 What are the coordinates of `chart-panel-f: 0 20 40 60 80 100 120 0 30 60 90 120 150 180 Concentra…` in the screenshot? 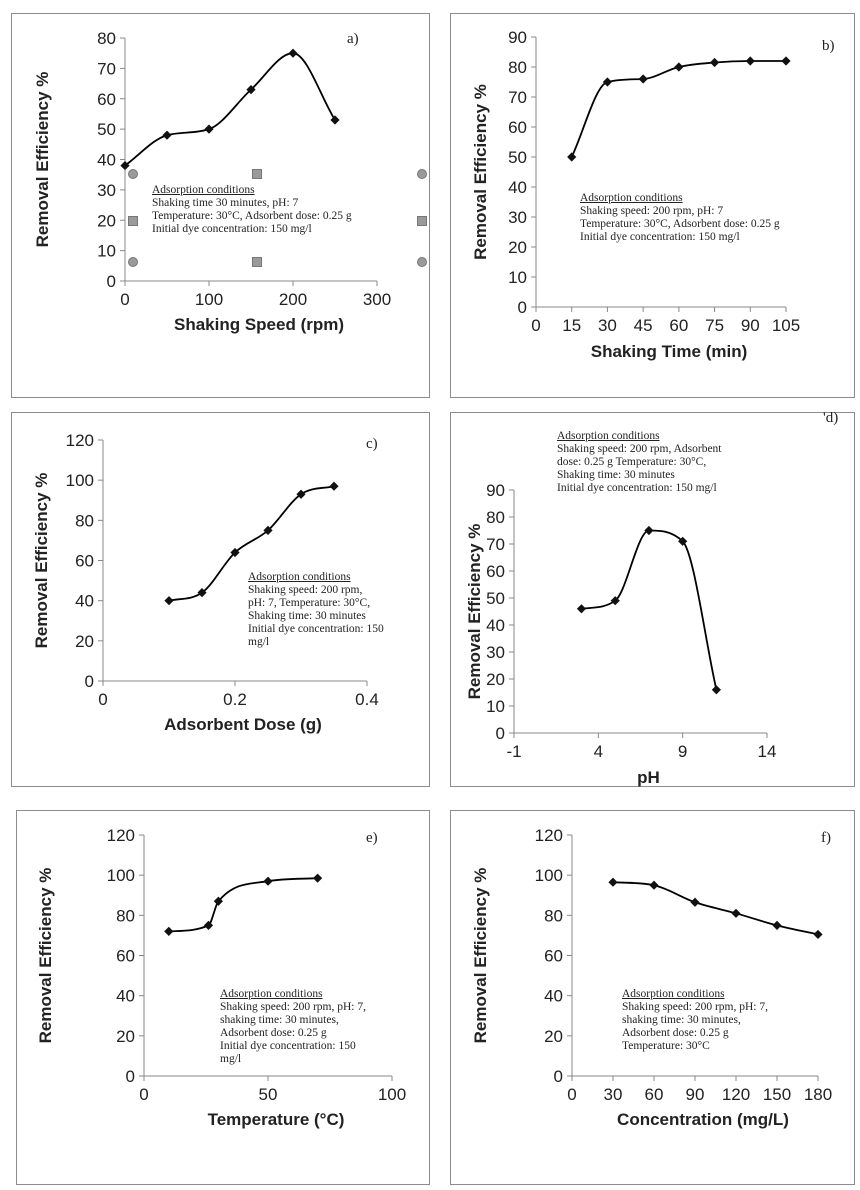 It's located at (652, 997).